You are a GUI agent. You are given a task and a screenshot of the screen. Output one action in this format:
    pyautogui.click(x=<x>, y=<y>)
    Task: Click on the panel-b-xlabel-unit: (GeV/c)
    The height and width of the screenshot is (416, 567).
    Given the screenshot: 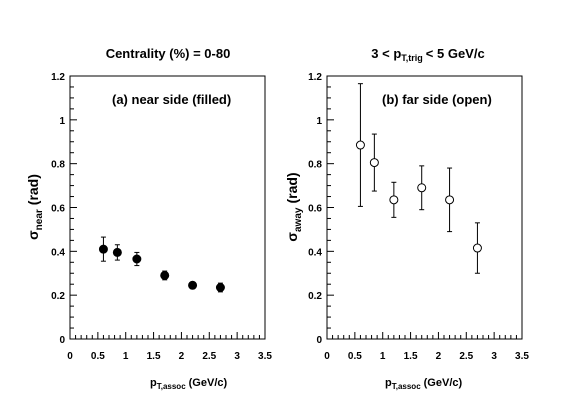 What is the action you would take?
    pyautogui.click(x=443, y=383)
    